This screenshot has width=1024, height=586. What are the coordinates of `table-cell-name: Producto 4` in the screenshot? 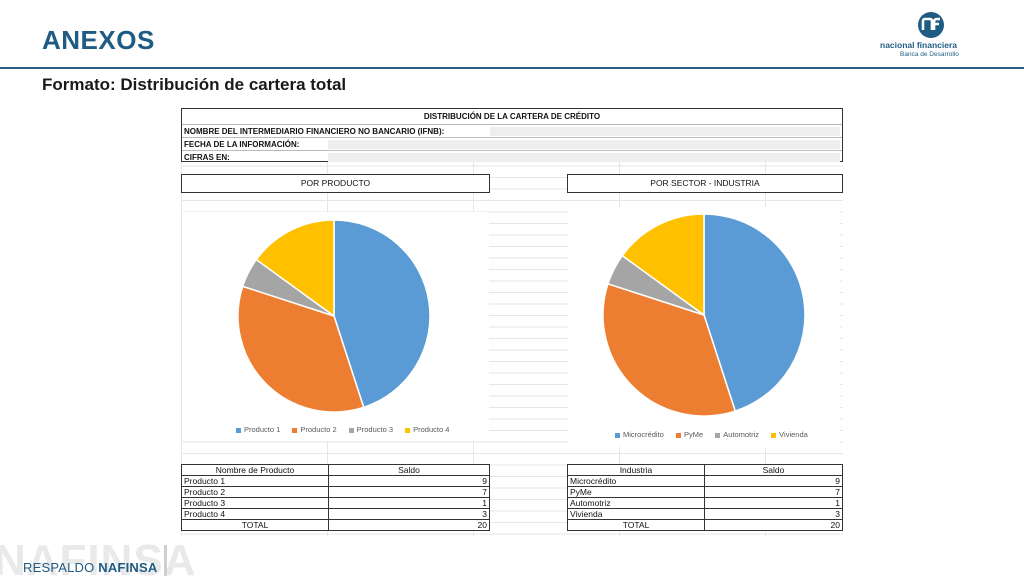 It's located at (255, 514).